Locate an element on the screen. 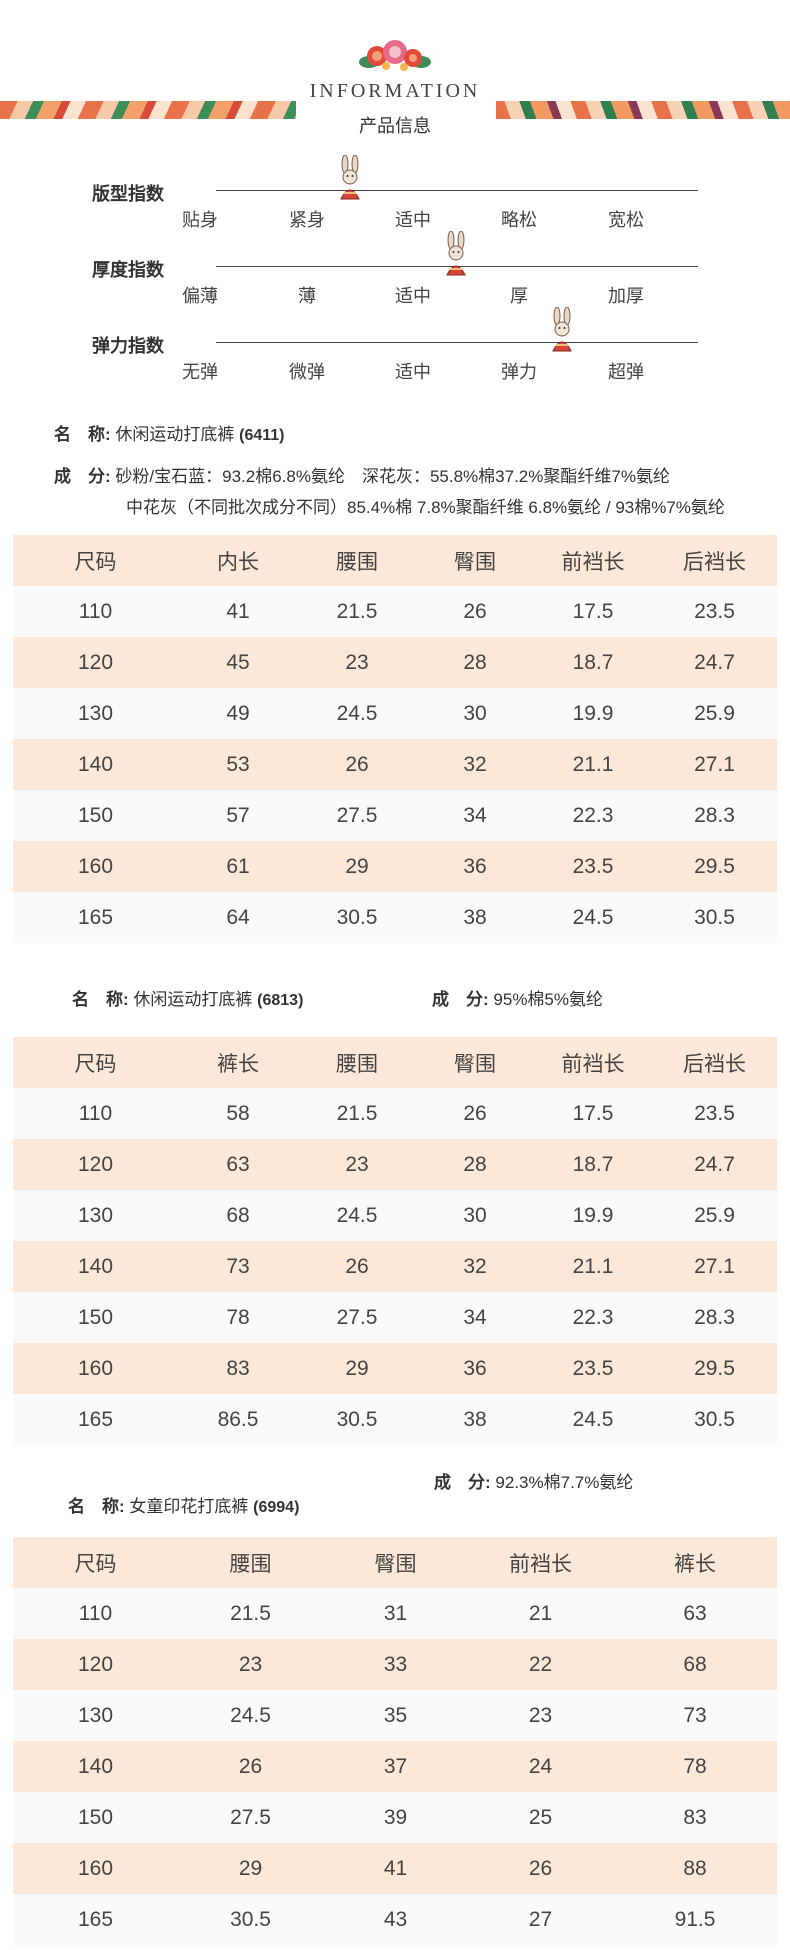  table-row: 165 86.5 30.5 38 24.5 30.5 is located at coordinates (395, 1419).